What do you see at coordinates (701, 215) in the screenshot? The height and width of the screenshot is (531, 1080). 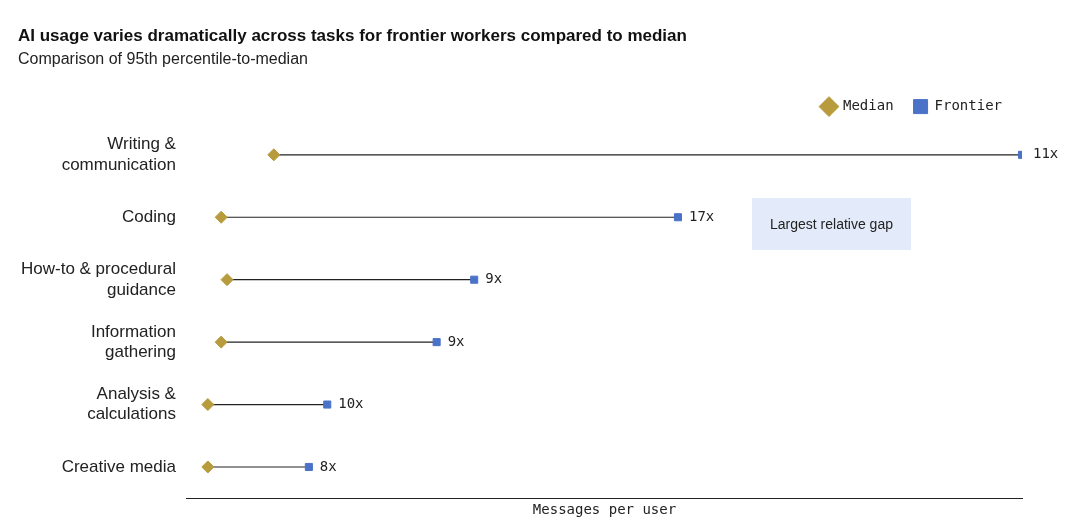 I see `annotation: 17x` at bounding box center [701, 215].